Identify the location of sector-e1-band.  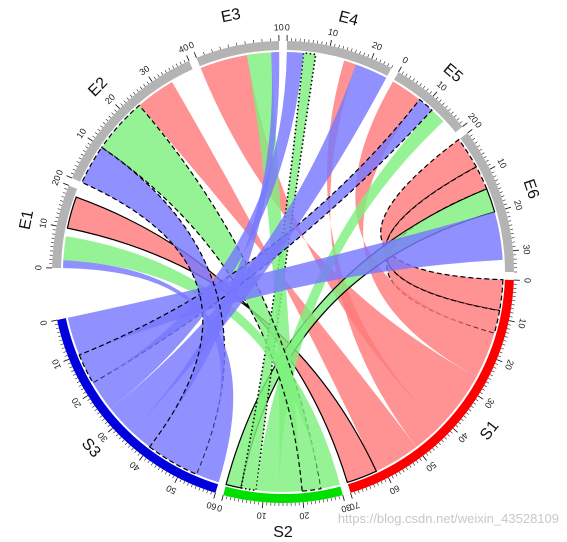
(65, 227).